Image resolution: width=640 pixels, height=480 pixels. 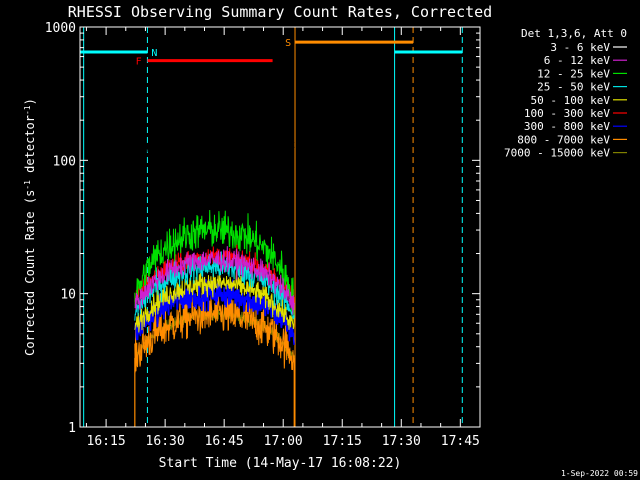 What do you see at coordinates (577, 60) in the screenshot?
I see `legend-label: 6 - 12 keV` at bounding box center [577, 60].